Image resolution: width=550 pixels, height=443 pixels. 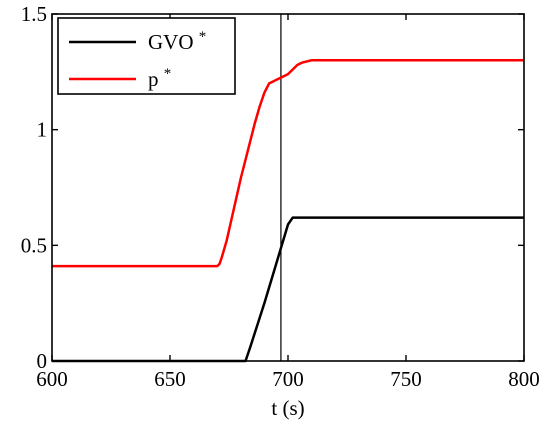 I want to click on x-tick-label: 600, so click(x=52, y=379).